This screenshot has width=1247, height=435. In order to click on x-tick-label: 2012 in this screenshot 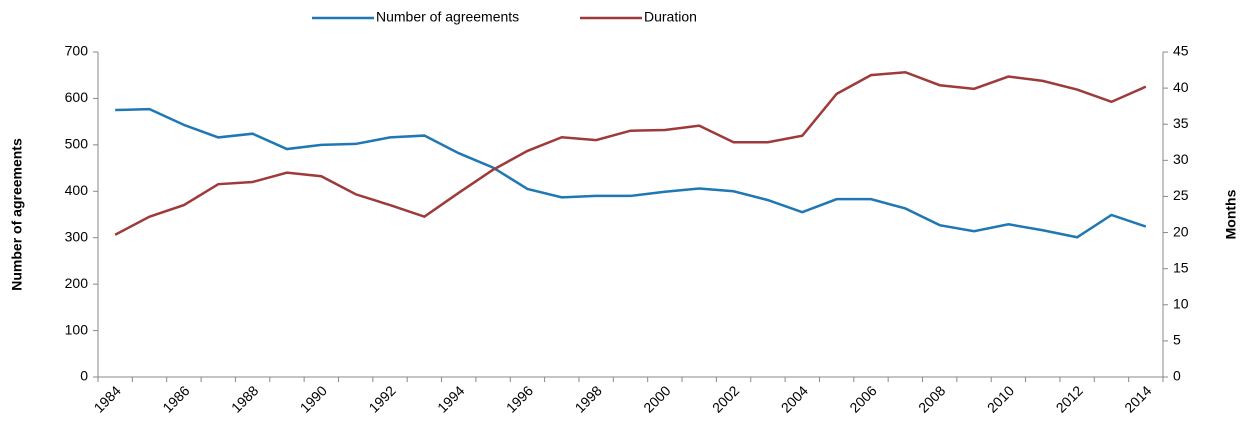, I will do `click(1069, 398)`.